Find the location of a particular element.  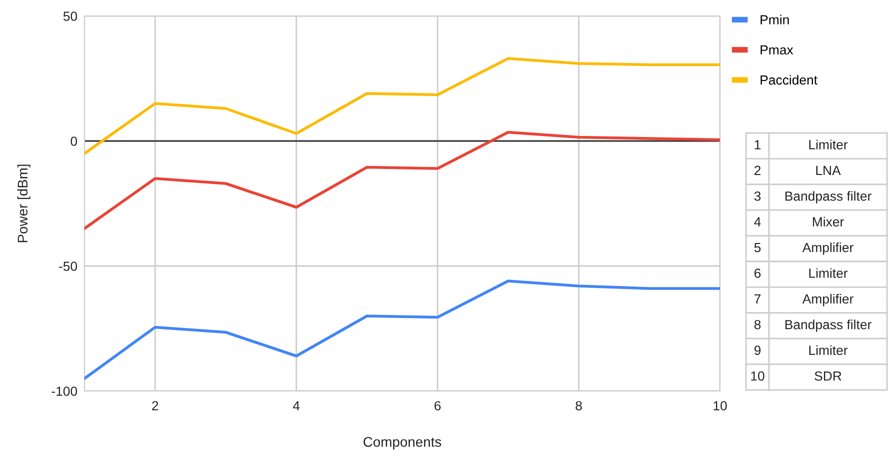

y-tick-label: 50 is located at coordinates (70, 16).